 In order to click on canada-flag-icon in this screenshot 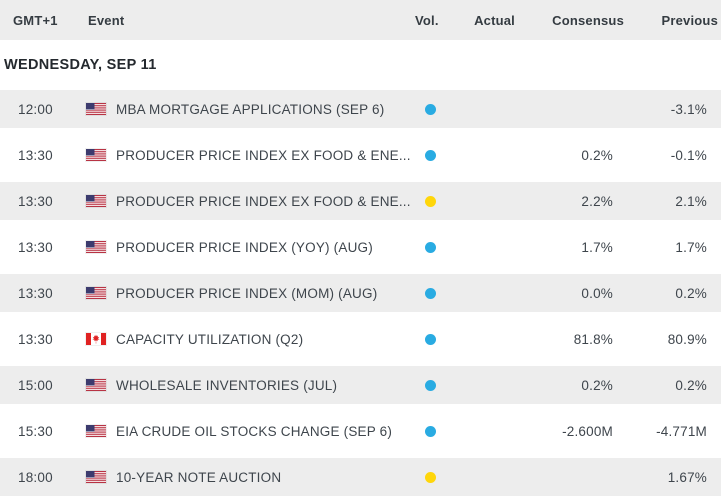, I will do `click(96, 339)`.